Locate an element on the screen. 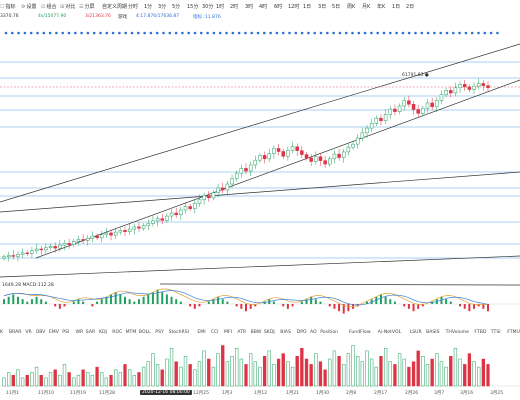 The width and height of the screenshot is (520, 400). toolbar-item-6: 分时 is located at coordinates (133, 6).